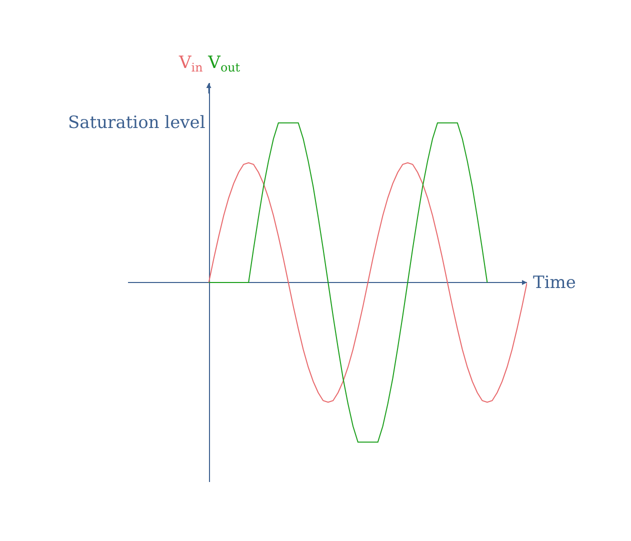 The height and width of the screenshot is (541, 631). What do you see at coordinates (191, 64) in the screenshot?
I see `text: V$_{in}$` at bounding box center [191, 64].